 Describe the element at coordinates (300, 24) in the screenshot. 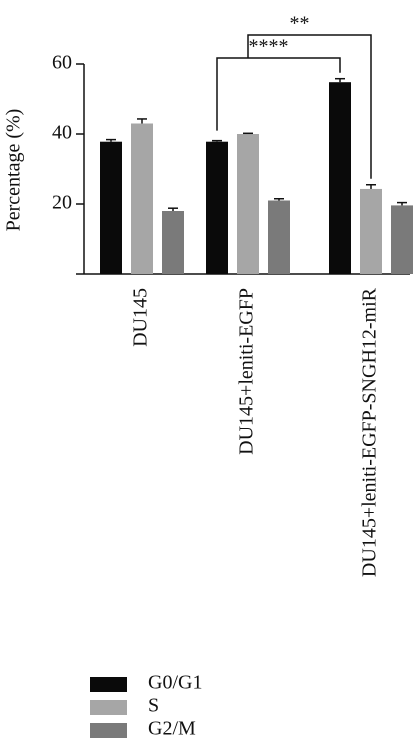

I see `significance-label: **` at that location.